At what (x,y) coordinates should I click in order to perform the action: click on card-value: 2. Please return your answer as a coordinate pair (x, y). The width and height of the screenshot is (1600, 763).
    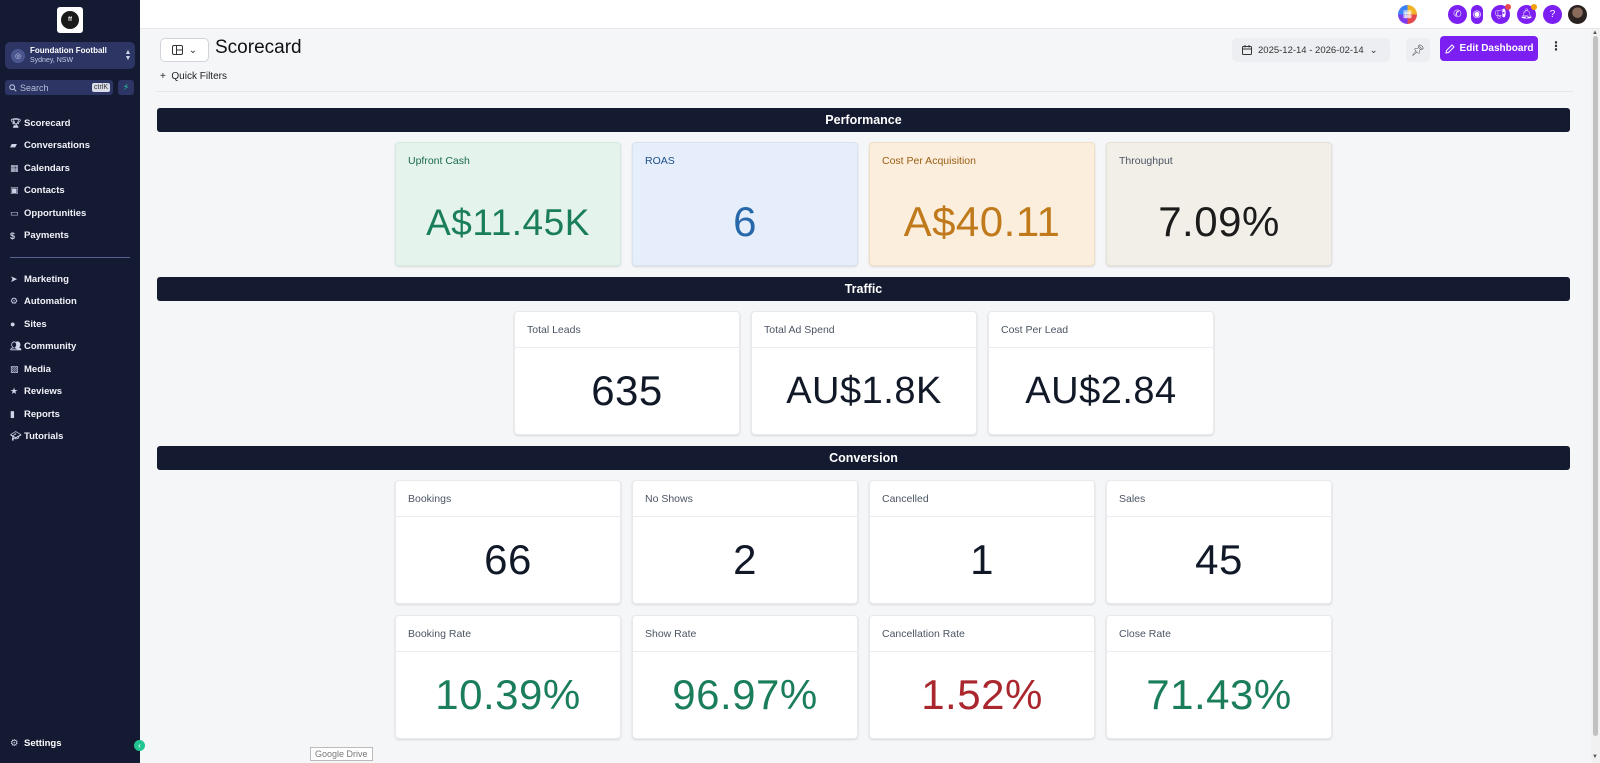
    Looking at the image, I should click on (745, 559).